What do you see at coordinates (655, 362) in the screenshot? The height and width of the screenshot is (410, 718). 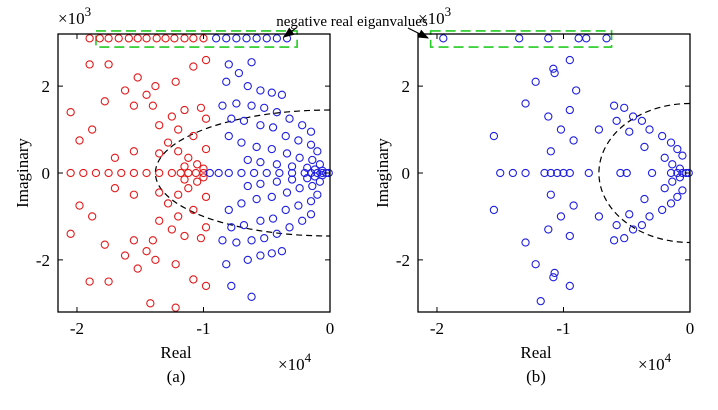 I see `x-multiplier: ×10⁴` at bounding box center [655, 362].